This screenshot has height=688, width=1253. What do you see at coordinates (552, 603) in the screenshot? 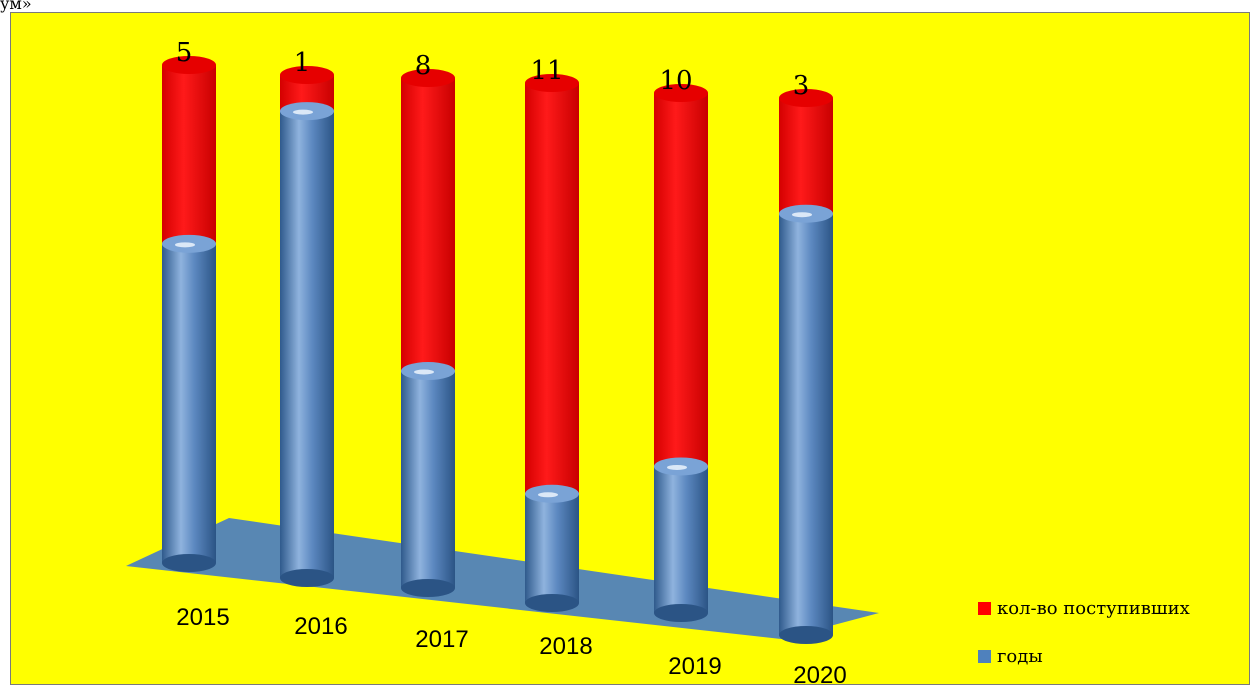
I see `bar-base-2018` at bounding box center [552, 603].